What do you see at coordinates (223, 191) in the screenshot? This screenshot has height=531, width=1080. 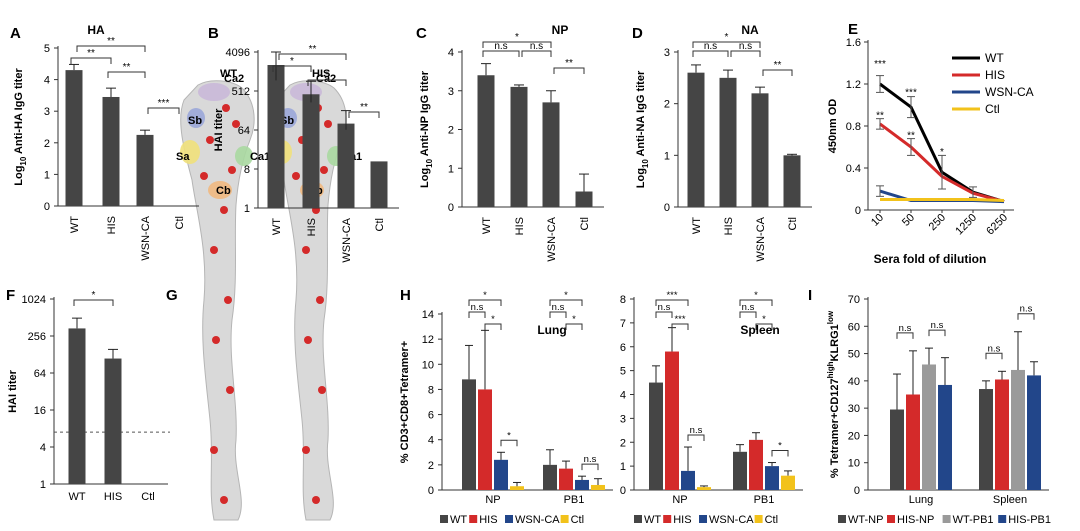 I see `antigenic-site-label: Cb` at bounding box center [223, 191].